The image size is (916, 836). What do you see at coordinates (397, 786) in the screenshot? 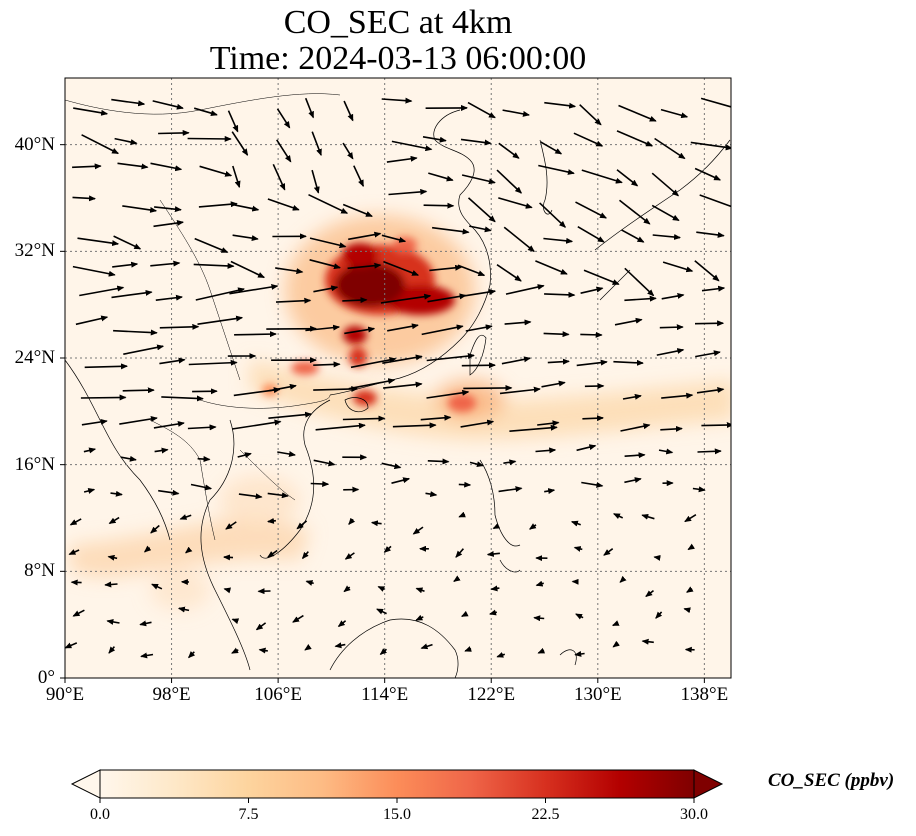
I see `colorbar` at bounding box center [397, 786].